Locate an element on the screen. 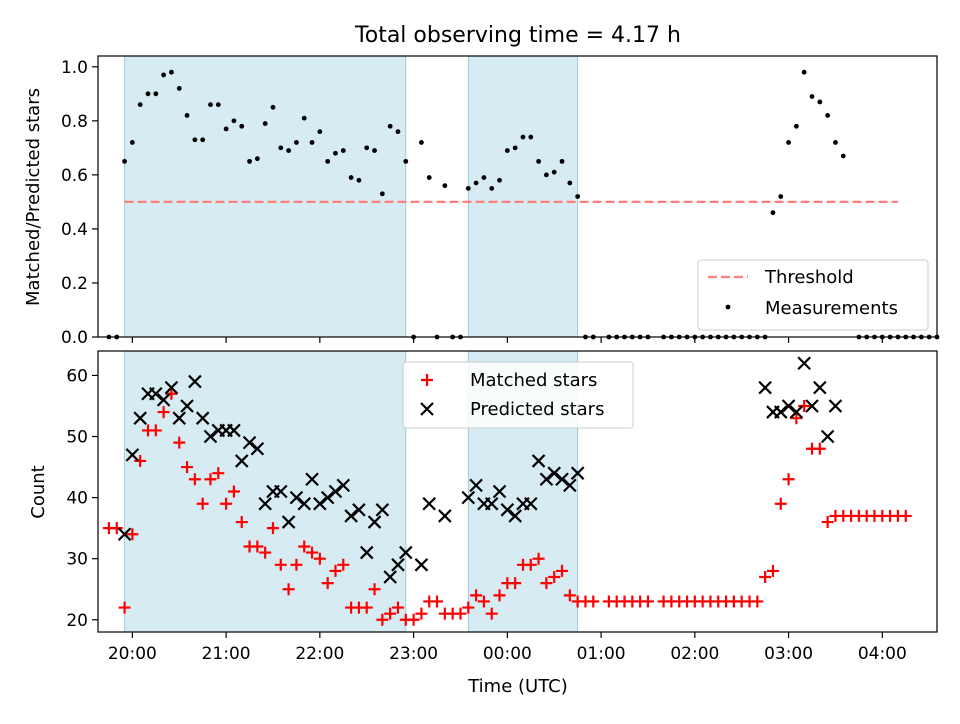  bottom-legend: Matched stars Predicted stars is located at coordinates (518, 395).